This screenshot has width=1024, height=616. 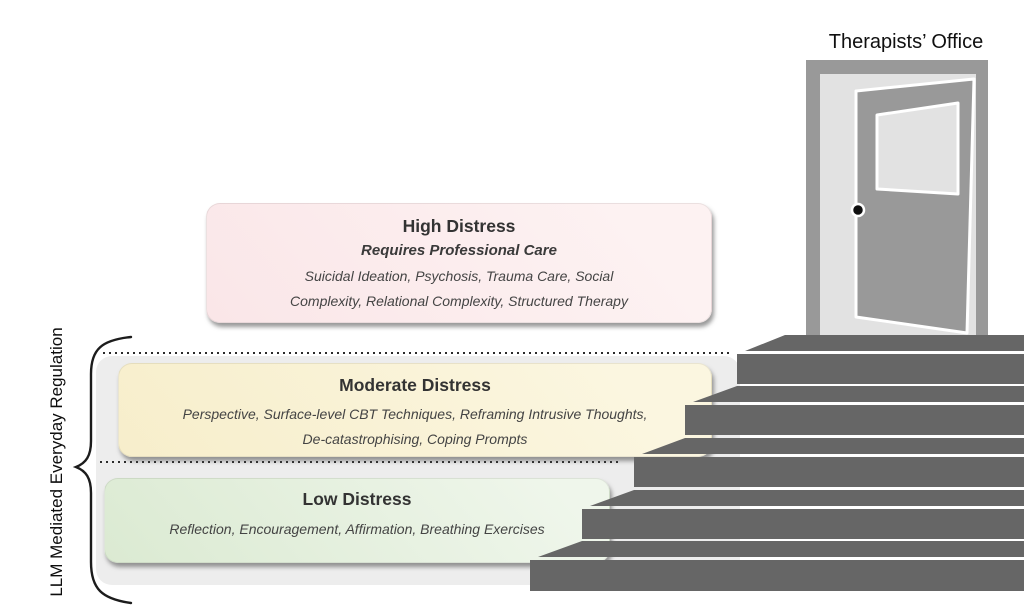 What do you see at coordinates (415, 439) in the screenshot?
I see `moderate-distress-line-2: De-catastrophising, Coping Prompts` at bounding box center [415, 439].